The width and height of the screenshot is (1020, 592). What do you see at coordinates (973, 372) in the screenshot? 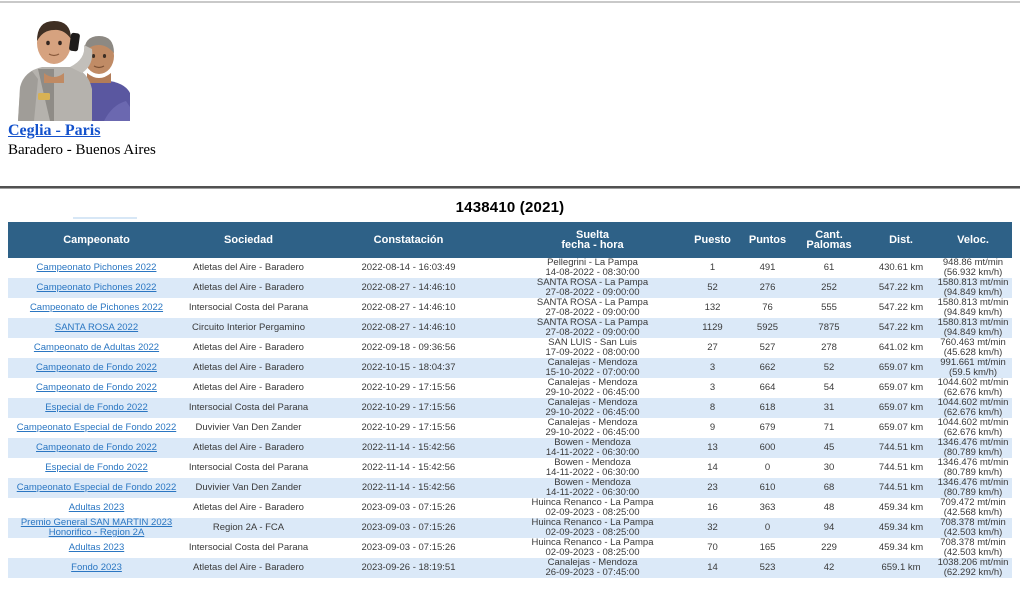
I see `veloc-kmh: (59.5 km/h)` at bounding box center [973, 372].